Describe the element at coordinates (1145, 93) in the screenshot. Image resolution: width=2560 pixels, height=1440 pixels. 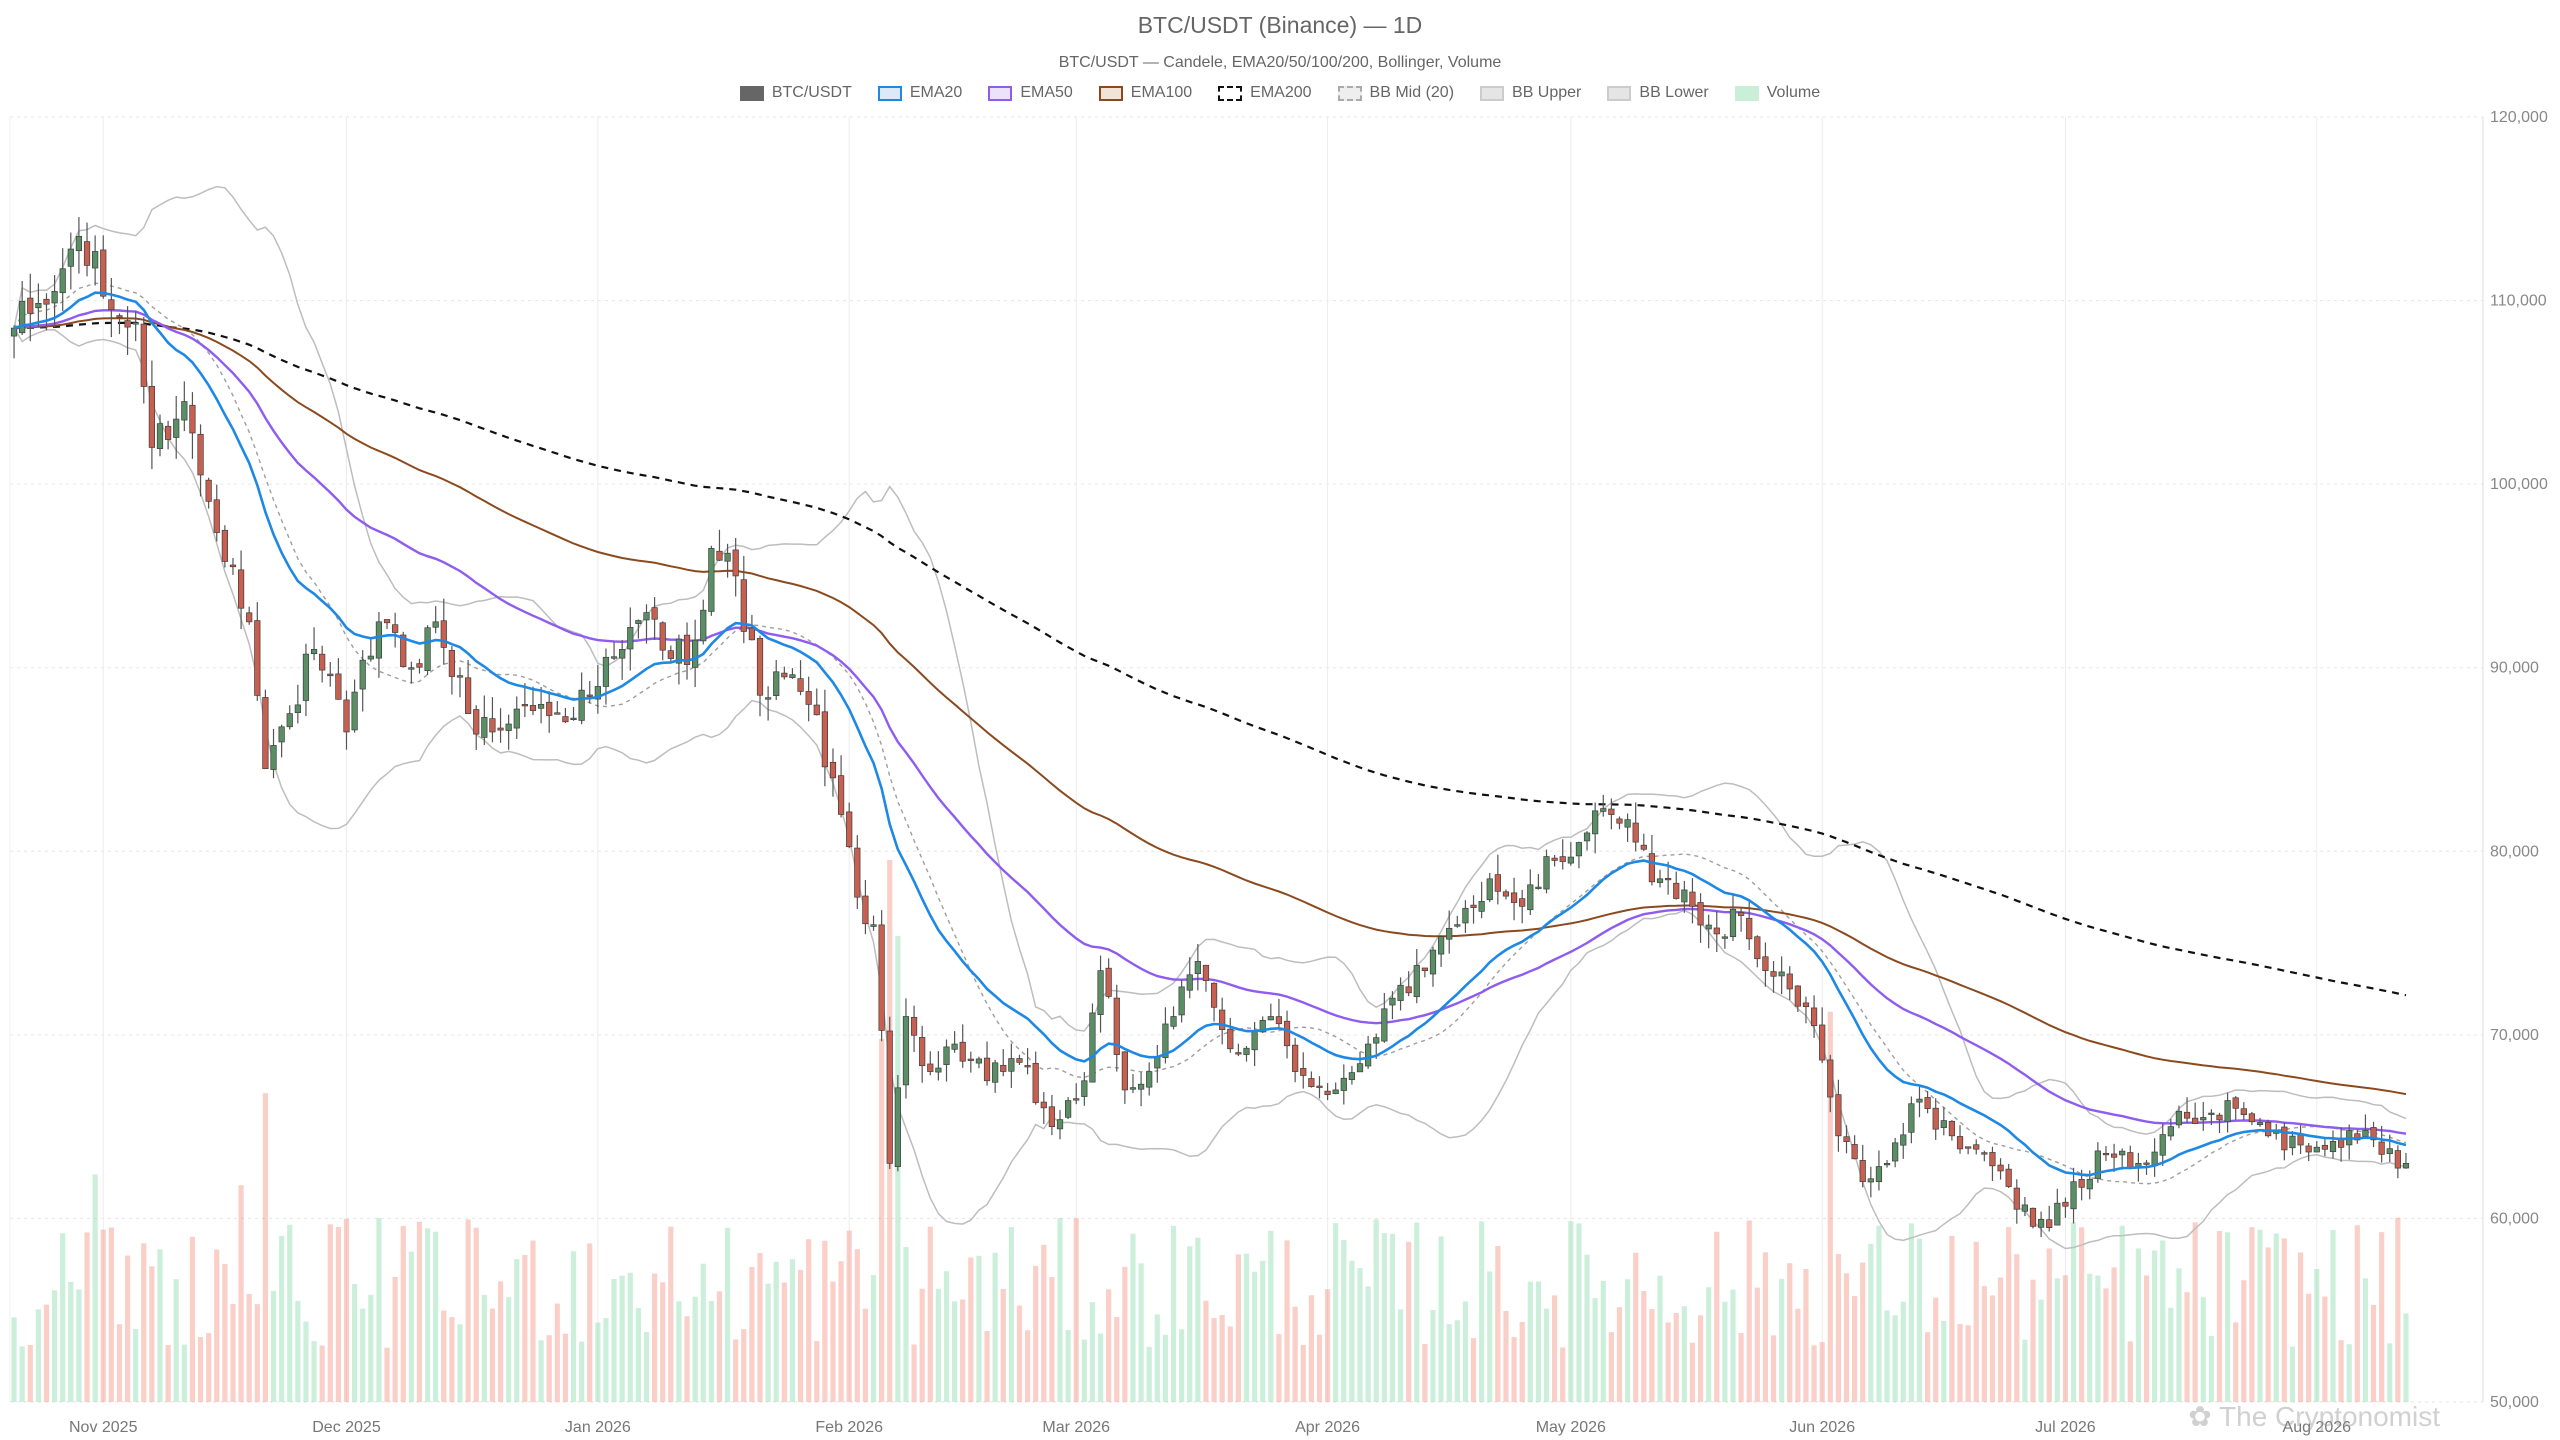
I see `legend-item: EMA100` at that location.